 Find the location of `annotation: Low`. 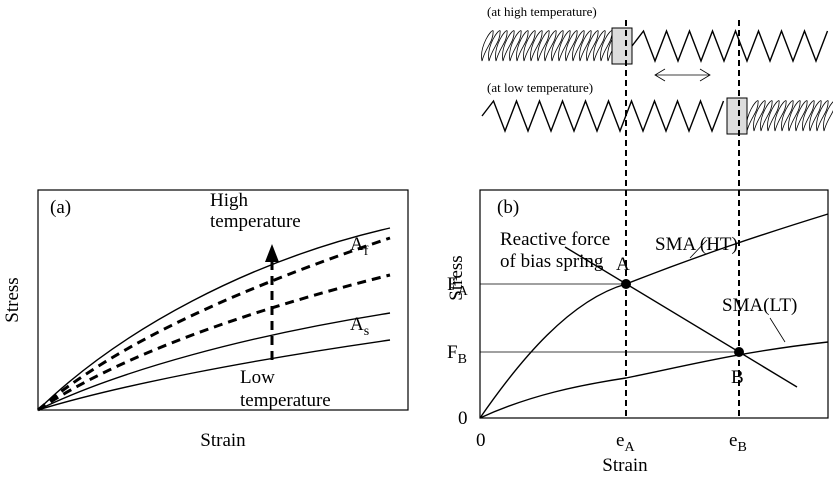

annotation: Low is located at coordinates (257, 377).